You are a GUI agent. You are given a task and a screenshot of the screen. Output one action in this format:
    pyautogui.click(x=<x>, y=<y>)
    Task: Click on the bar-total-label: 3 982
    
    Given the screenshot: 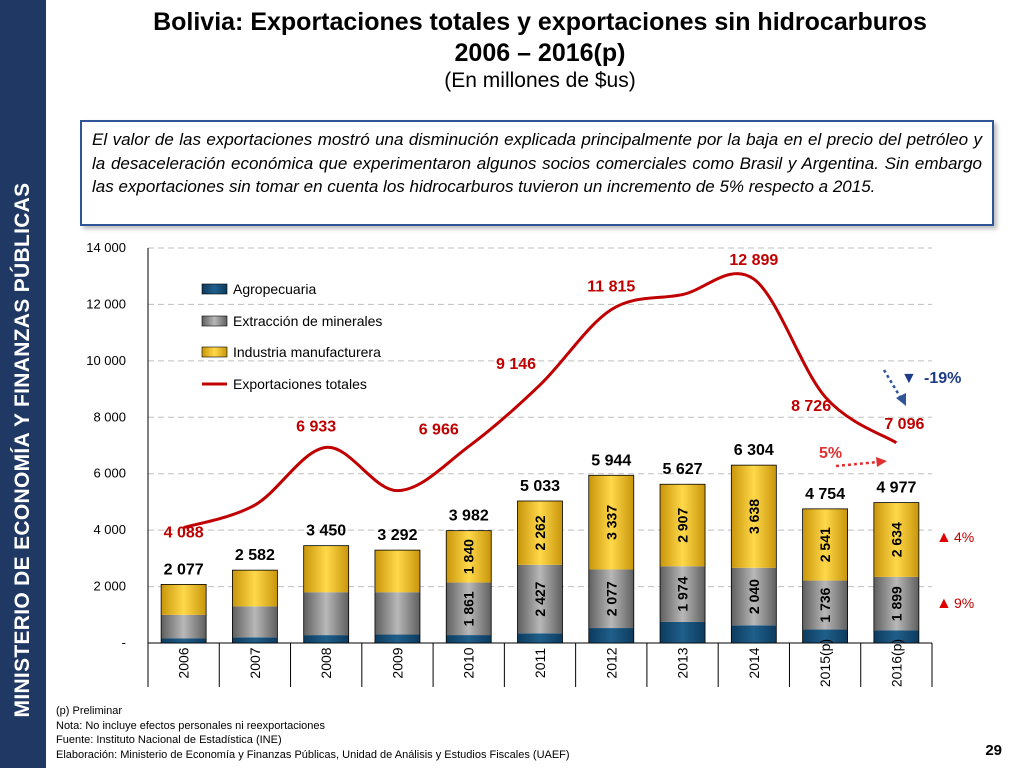 What is the action you would take?
    pyautogui.click(x=469, y=516)
    